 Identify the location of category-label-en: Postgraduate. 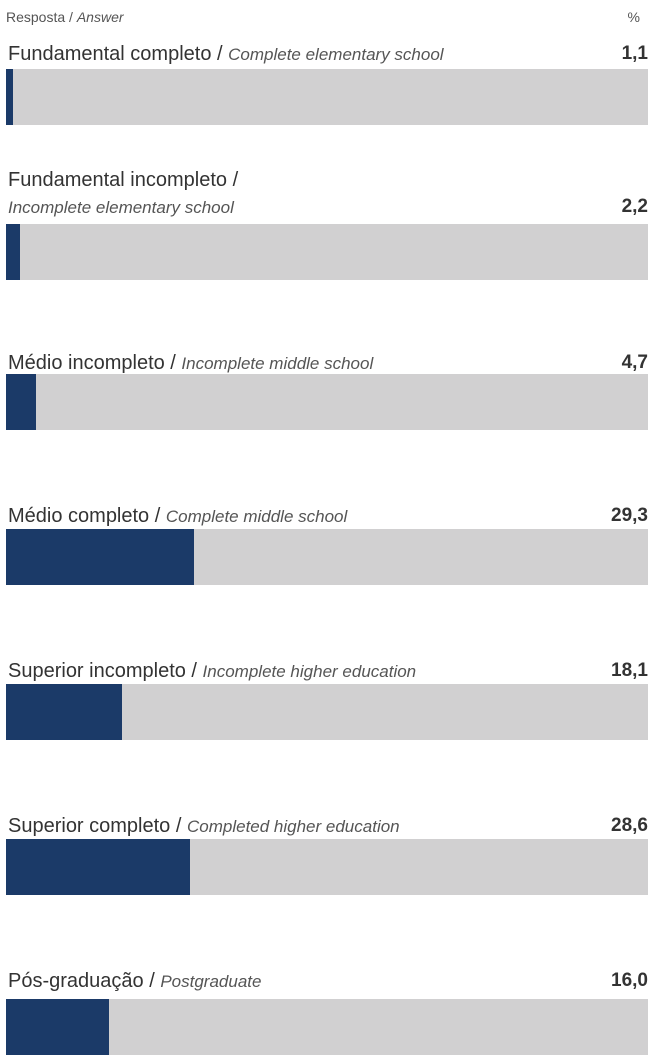
(211, 981).